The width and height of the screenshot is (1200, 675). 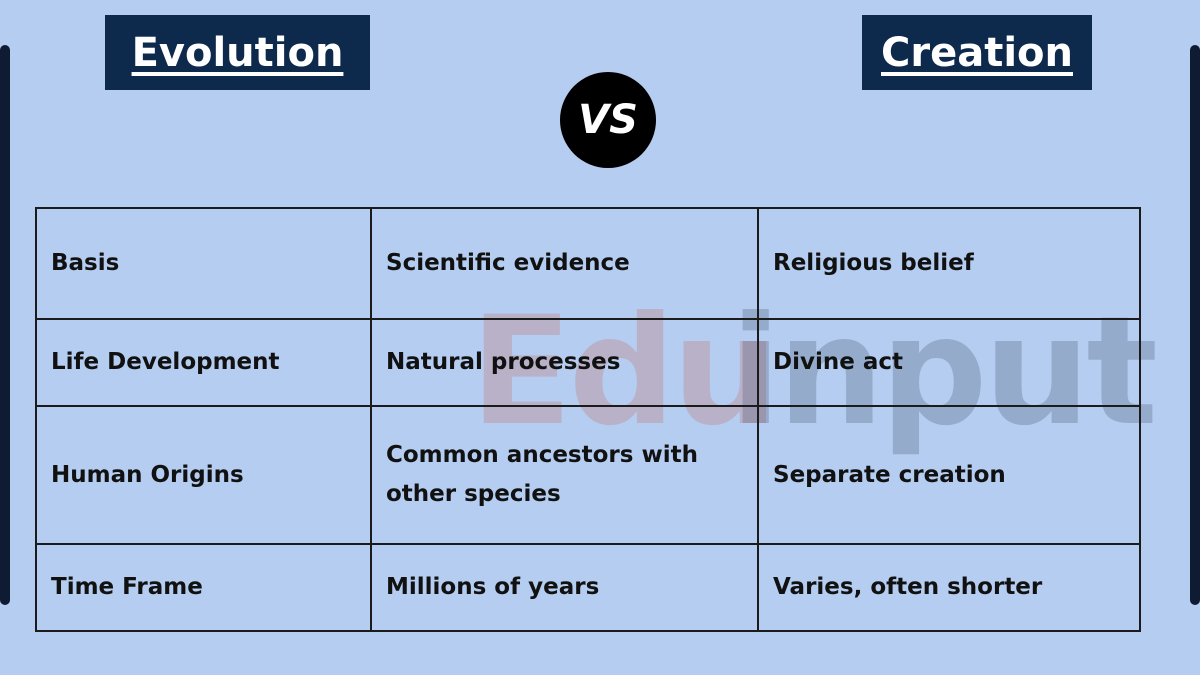 What do you see at coordinates (949, 475) in the screenshot?
I see `table-cell: Separate creation` at bounding box center [949, 475].